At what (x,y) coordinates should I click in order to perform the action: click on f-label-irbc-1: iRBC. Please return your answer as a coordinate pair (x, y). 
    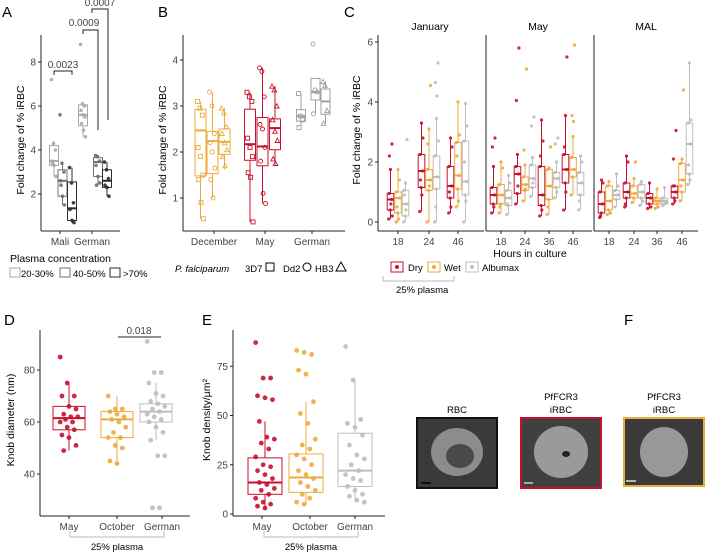
    Looking at the image, I should click on (561, 410).